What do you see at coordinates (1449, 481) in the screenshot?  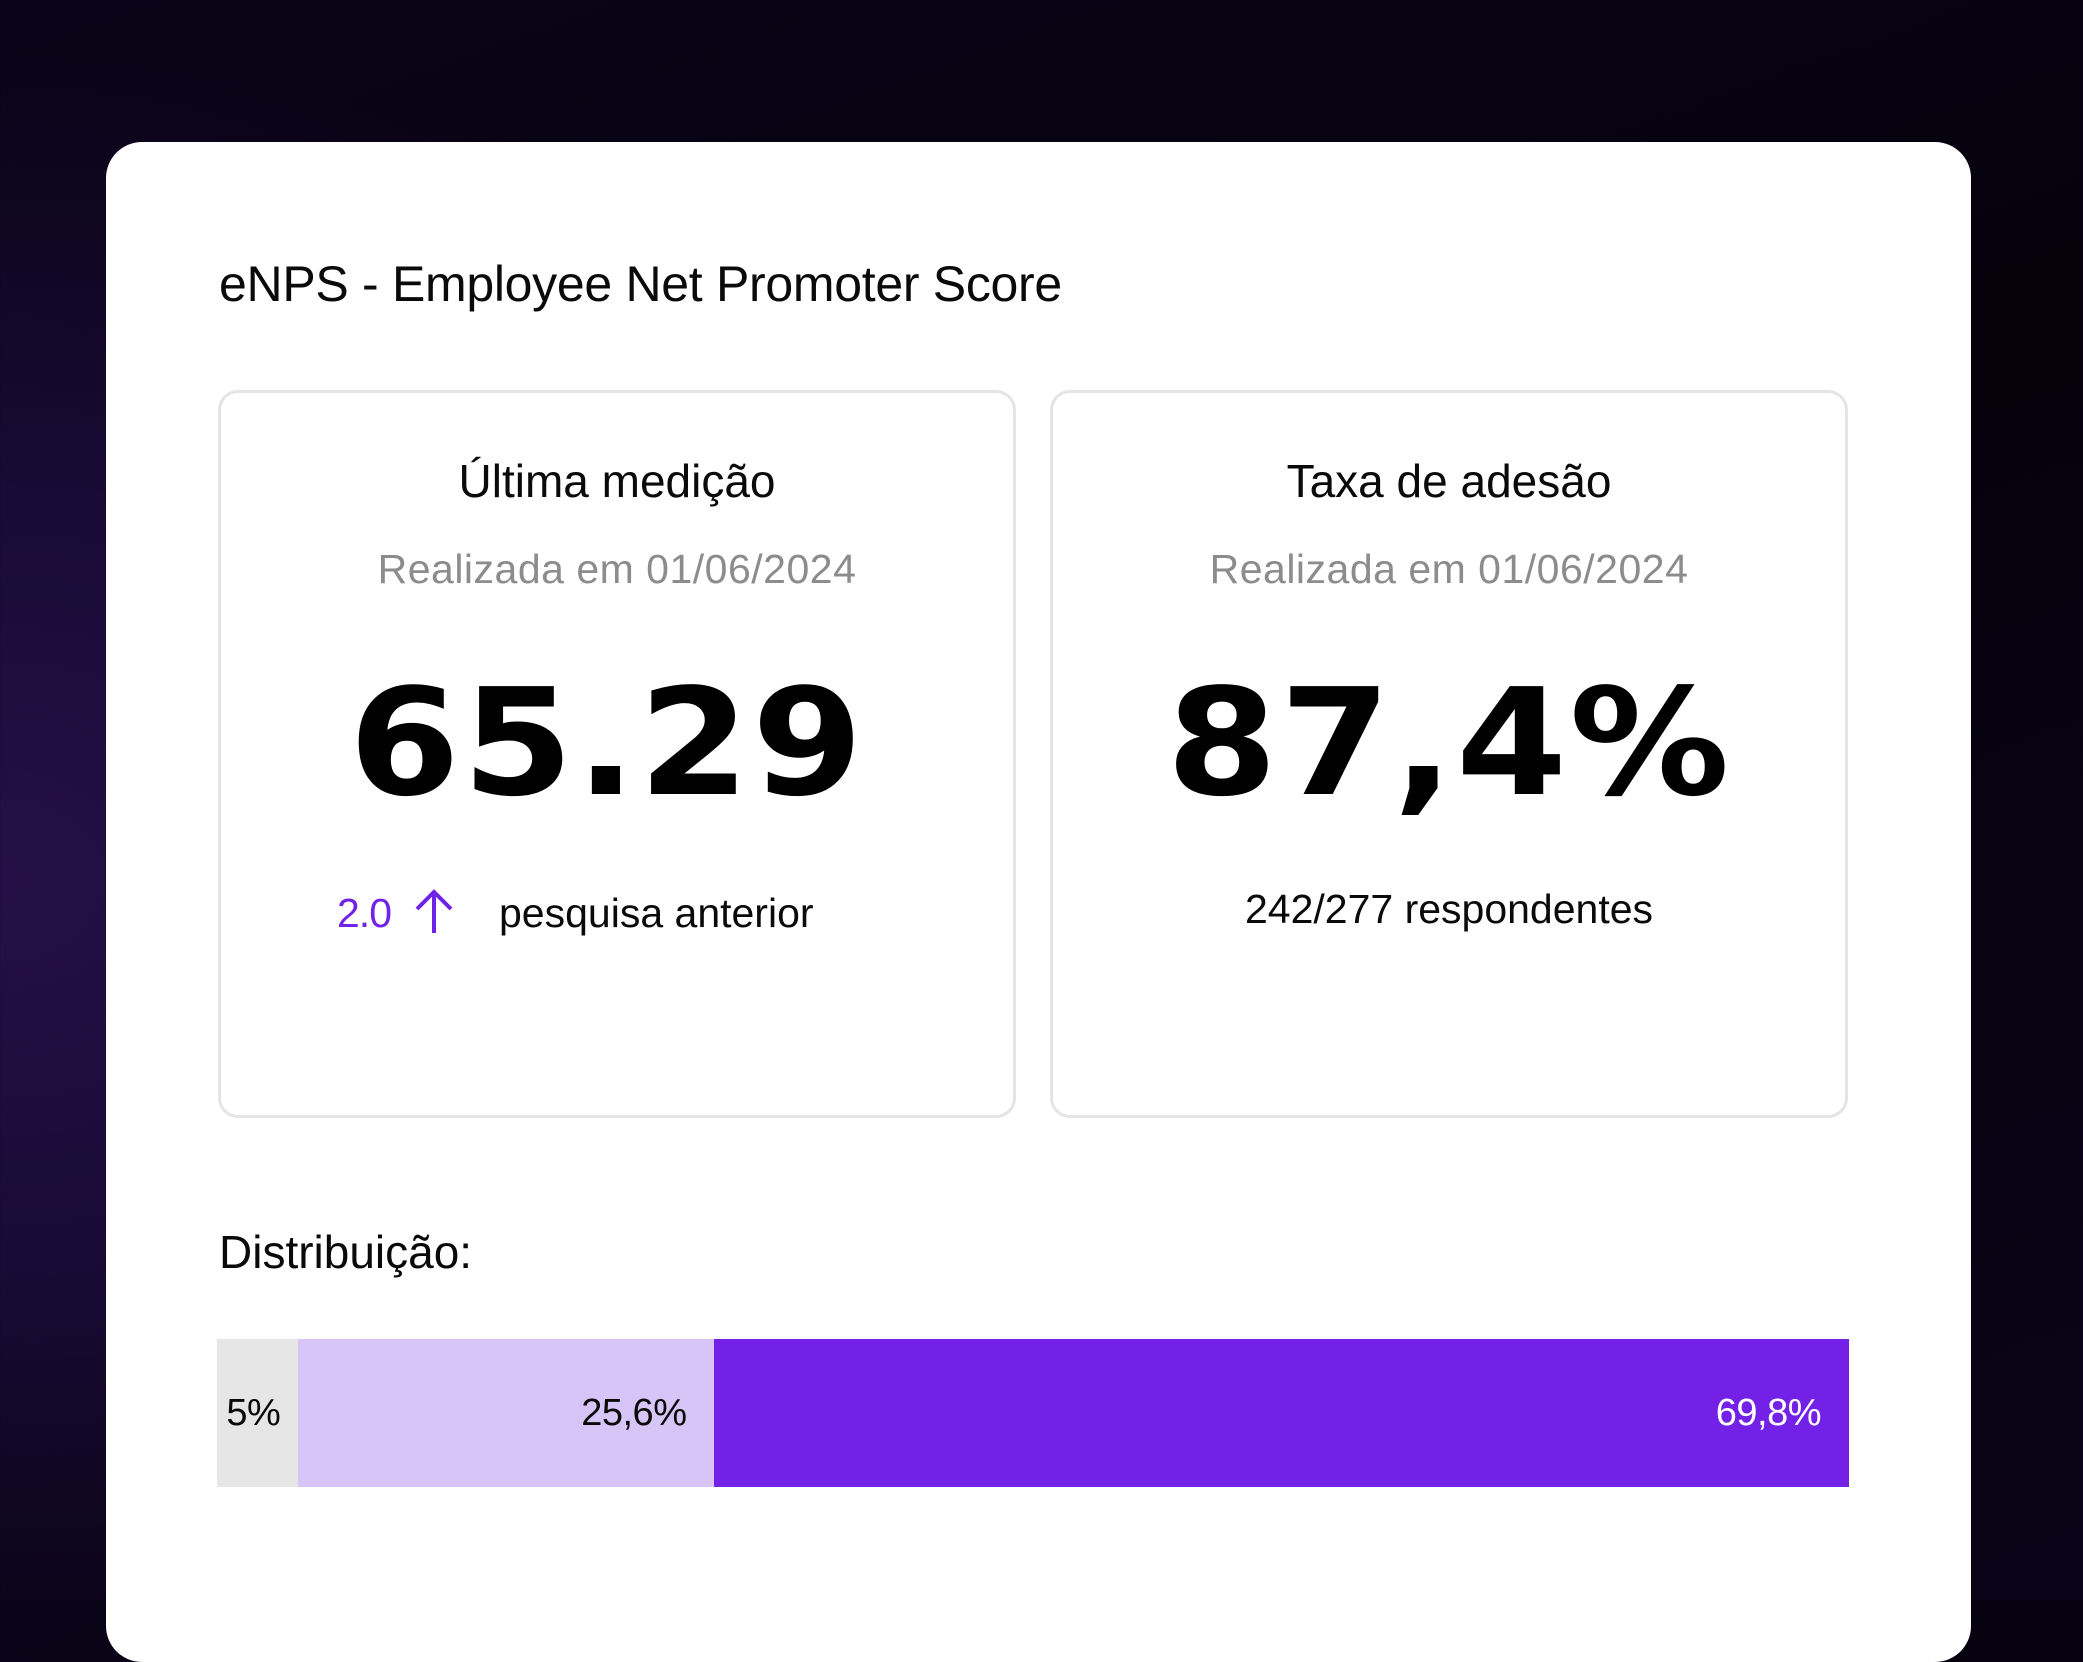 I see `card-title: Taxa de adesão` at bounding box center [1449, 481].